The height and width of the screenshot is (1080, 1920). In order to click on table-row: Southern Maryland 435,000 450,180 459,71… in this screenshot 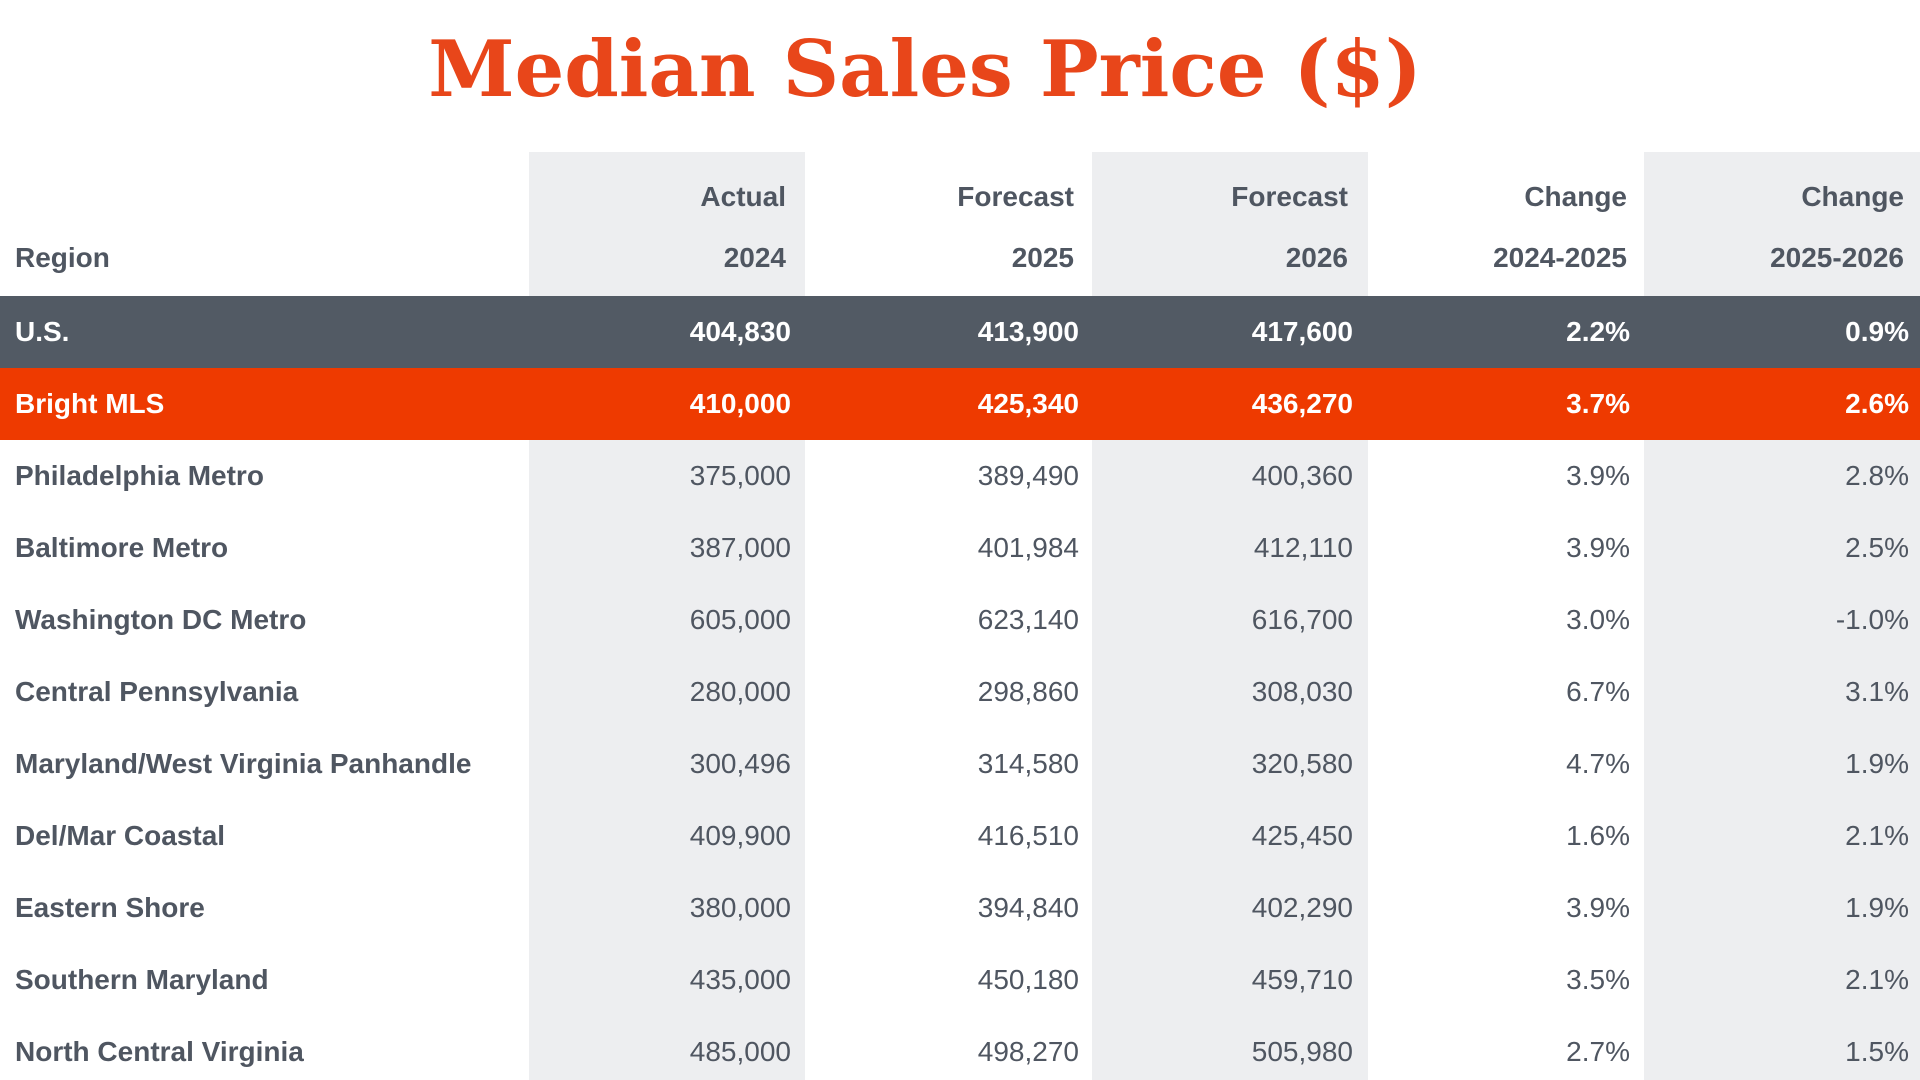, I will do `click(960, 980)`.